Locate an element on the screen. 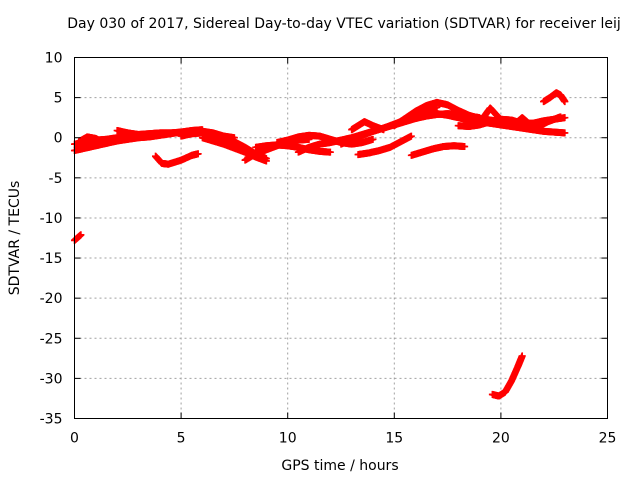  x-tick-label: 25 is located at coordinates (608, 439).